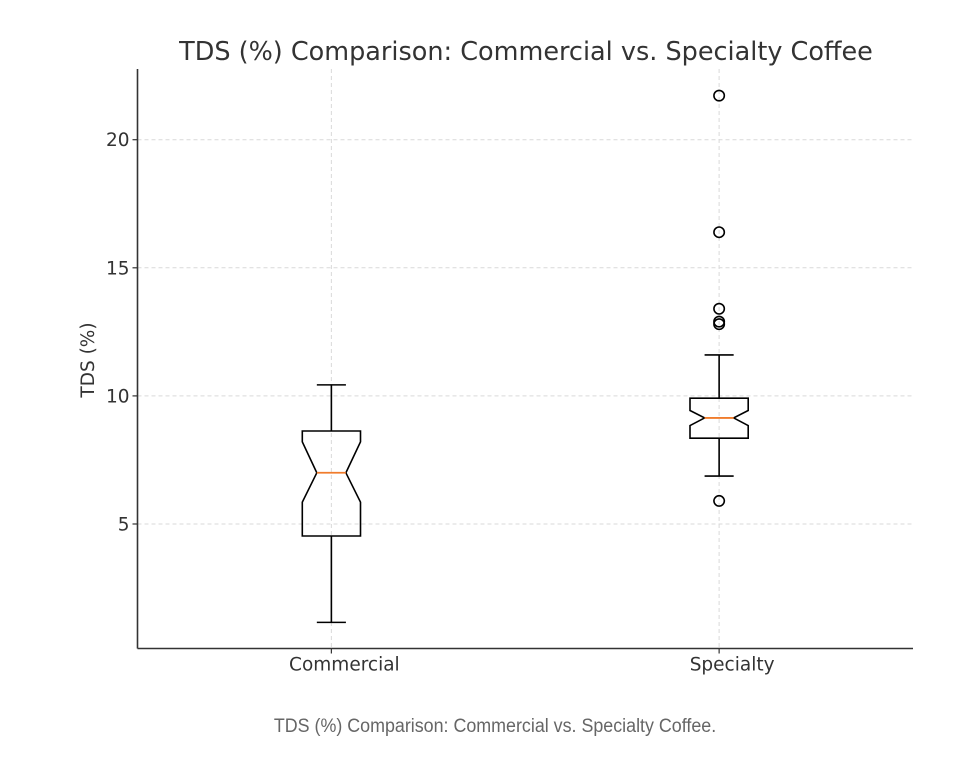  Describe the element at coordinates (732, 665) in the screenshot. I see `x-tick-label: Specialty` at that location.